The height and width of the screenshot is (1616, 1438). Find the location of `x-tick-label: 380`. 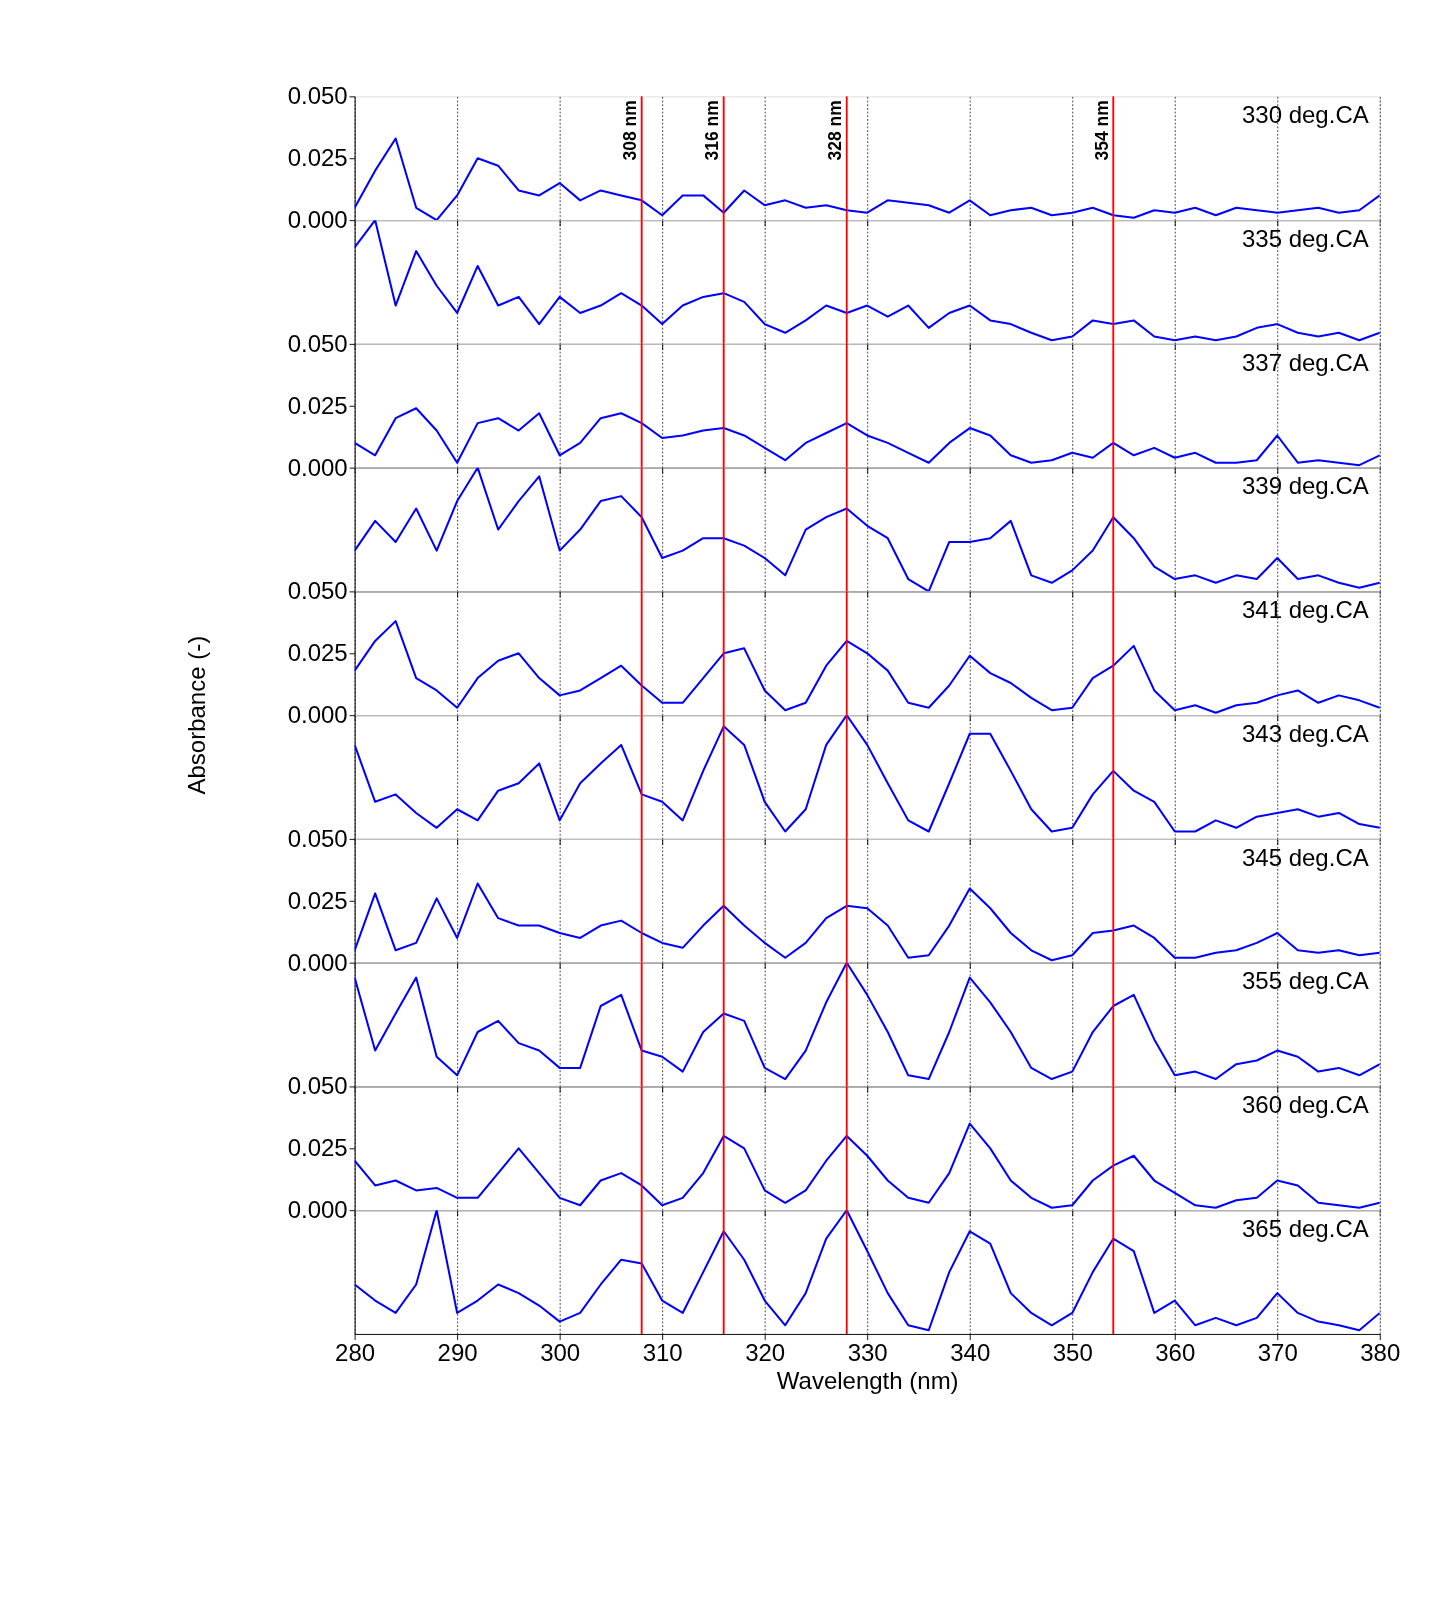

x-tick-label: 380 is located at coordinates (1380, 1353).